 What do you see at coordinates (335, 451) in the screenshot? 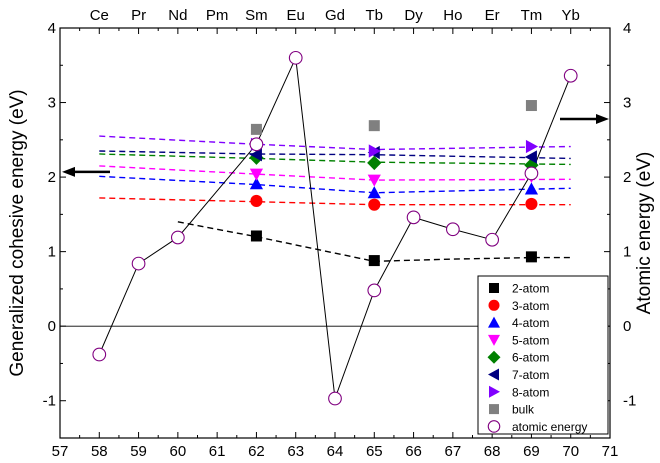
I see `x-tick-label: 64` at bounding box center [335, 451].